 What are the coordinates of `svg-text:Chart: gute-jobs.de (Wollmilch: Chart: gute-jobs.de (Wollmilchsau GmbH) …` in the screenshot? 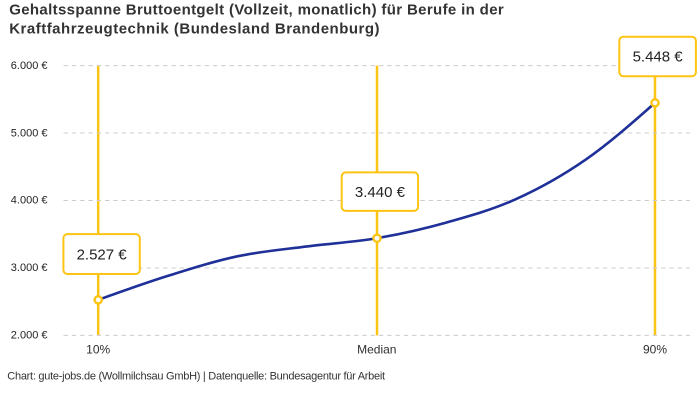 It's located at (196, 377).